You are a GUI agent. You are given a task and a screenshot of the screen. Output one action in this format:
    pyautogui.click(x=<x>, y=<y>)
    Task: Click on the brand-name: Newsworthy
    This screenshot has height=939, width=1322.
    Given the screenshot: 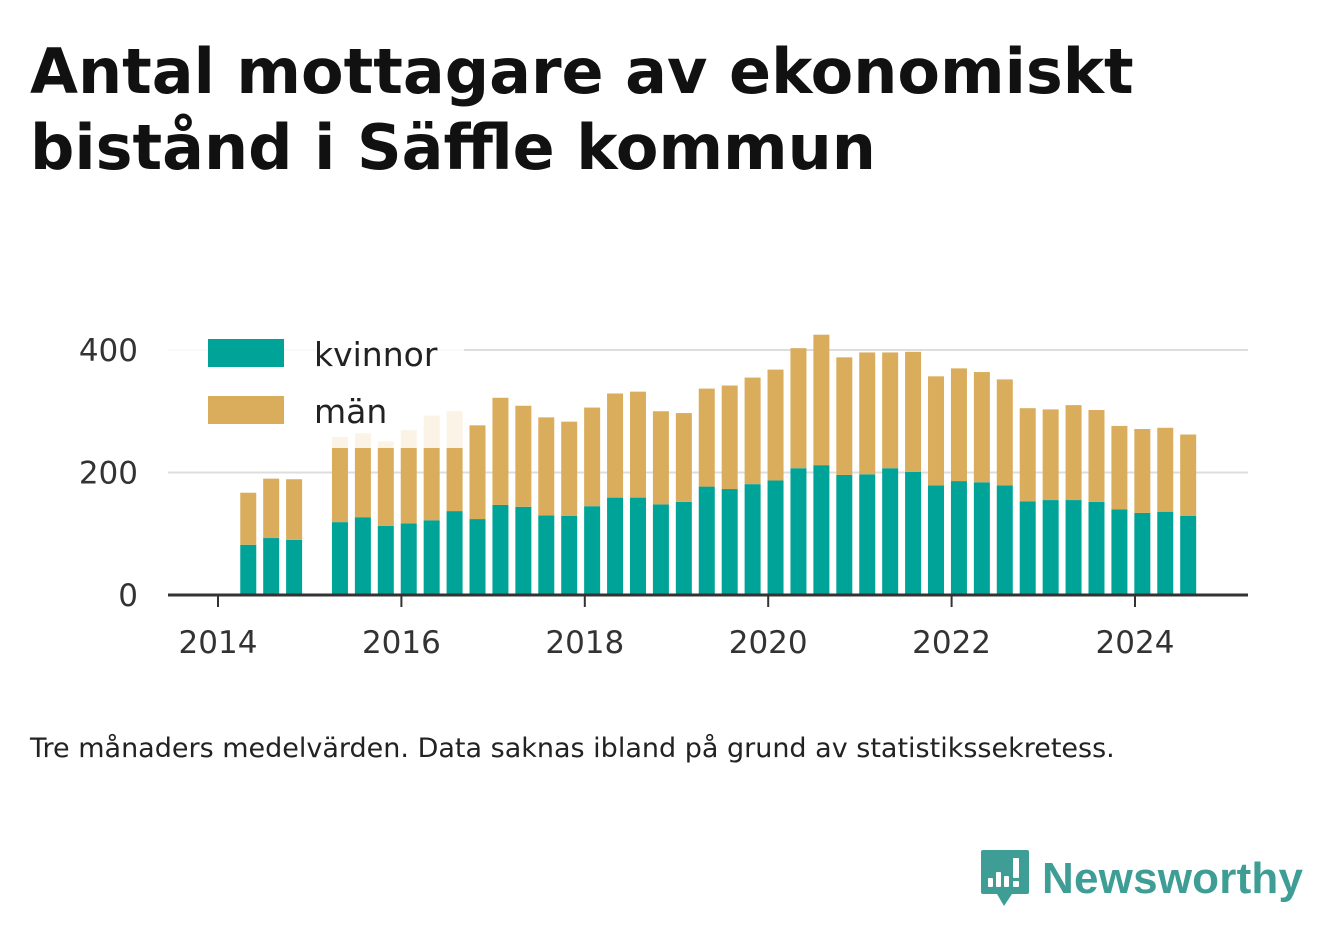 What is the action you would take?
    pyautogui.click(x=1173, y=878)
    